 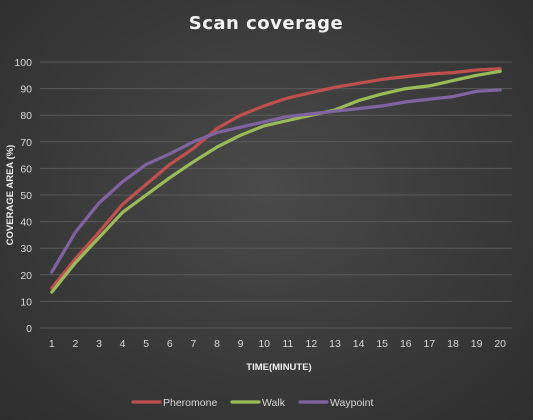 What do you see at coordinates (274, 403) in the screenshot?
I see `legend-label-walk: Walk` at bounding box center [274, 403].